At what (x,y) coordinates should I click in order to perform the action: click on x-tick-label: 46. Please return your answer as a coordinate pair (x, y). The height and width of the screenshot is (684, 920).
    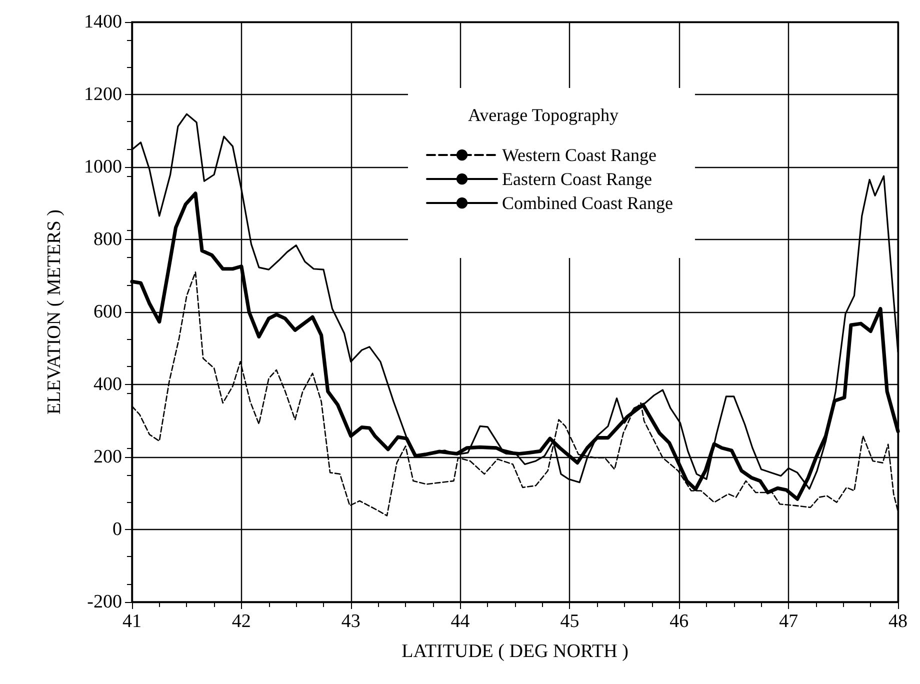
    Looking at the image, I should click on (679, 621).